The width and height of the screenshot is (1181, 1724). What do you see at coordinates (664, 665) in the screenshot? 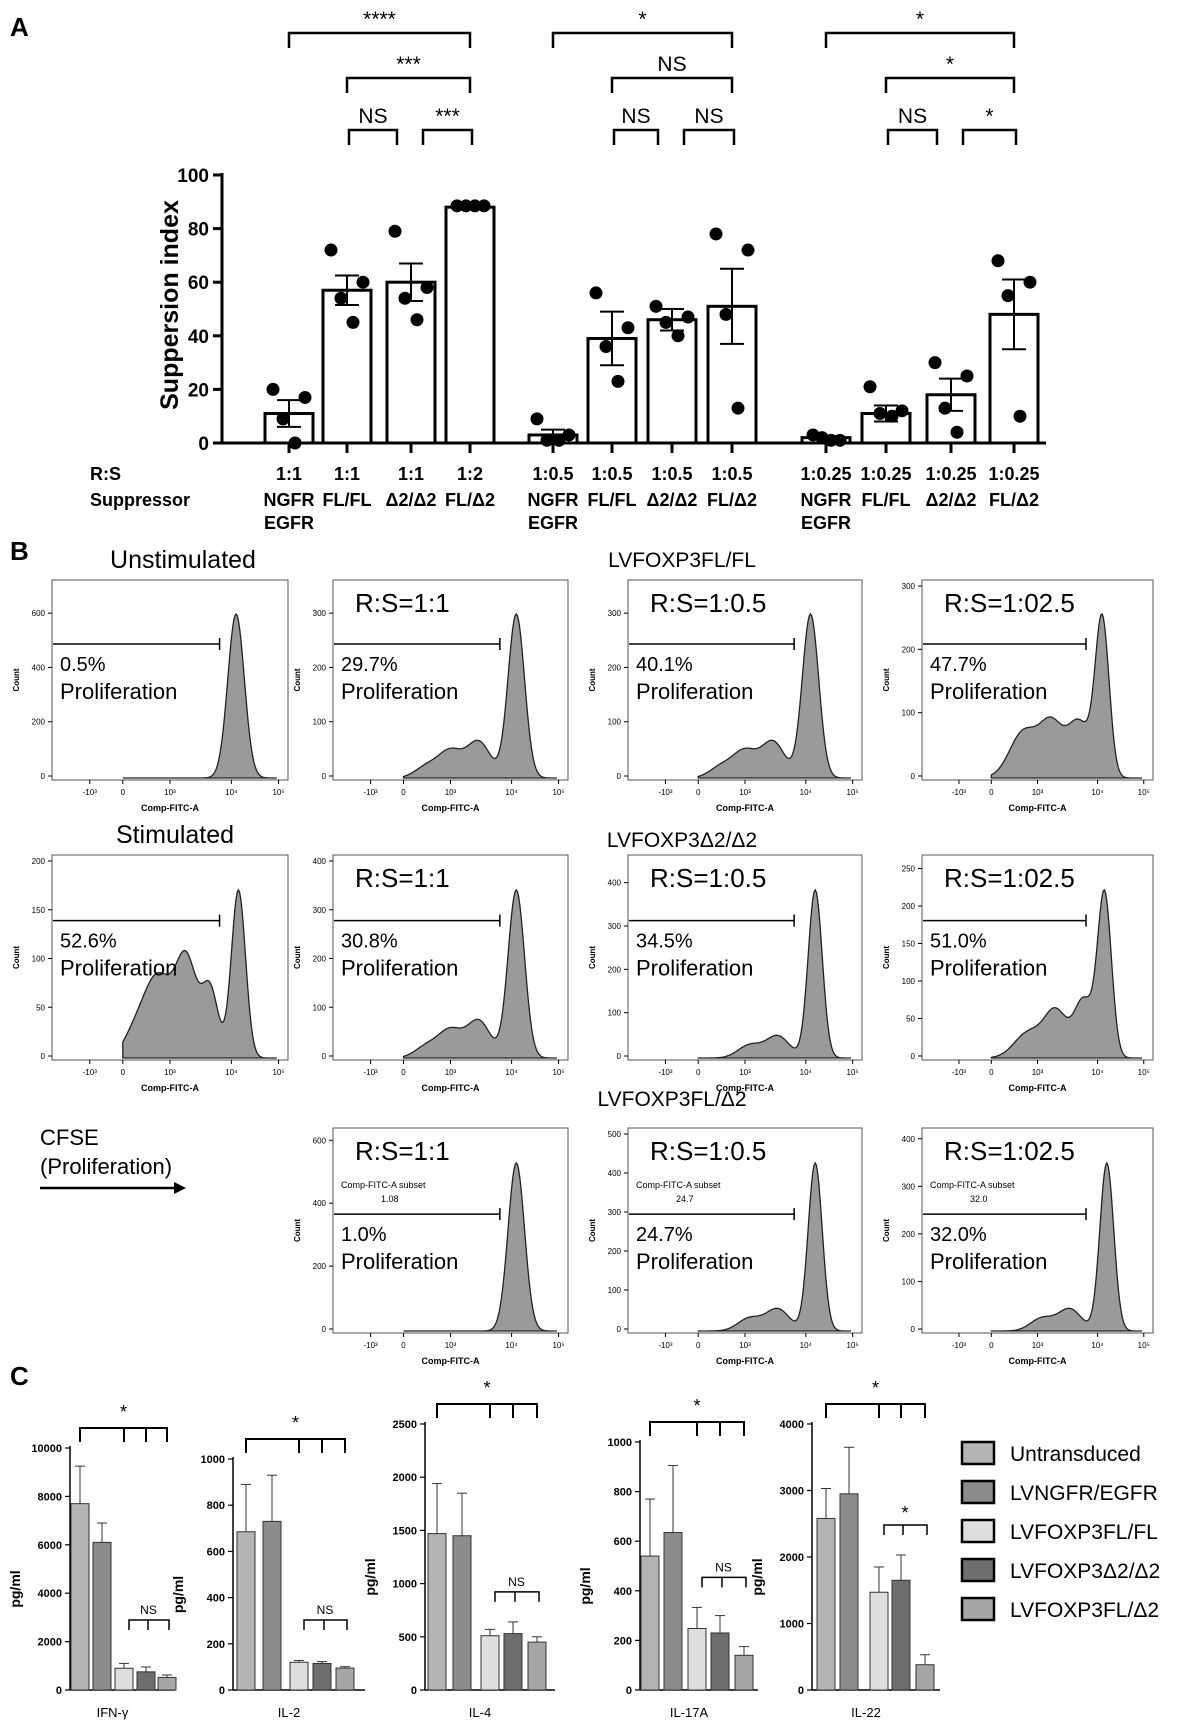
I see `proliferation-percent: 40.1%` at bounding box center [664, 665].